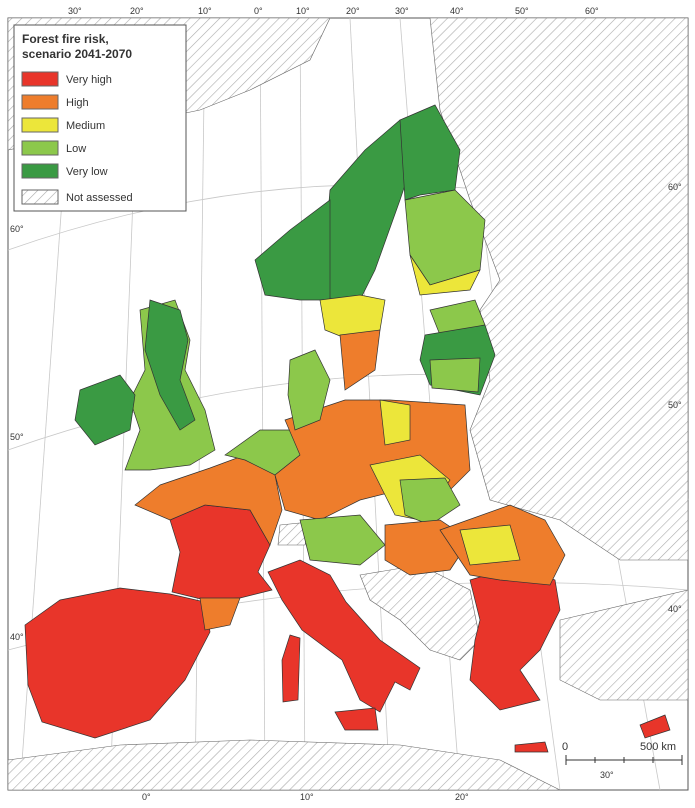 The image size is (695, 808). Describe the element at coordinates (87, 172) in the screenshot. I see `legend-label: Very low` at that location.